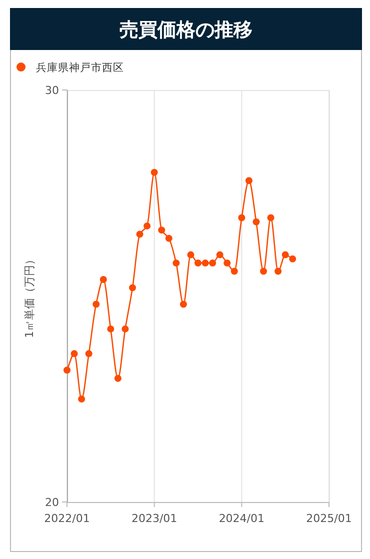  I want to click on y-axis-title: 1㎡単価（万円）, so click(29, 296).